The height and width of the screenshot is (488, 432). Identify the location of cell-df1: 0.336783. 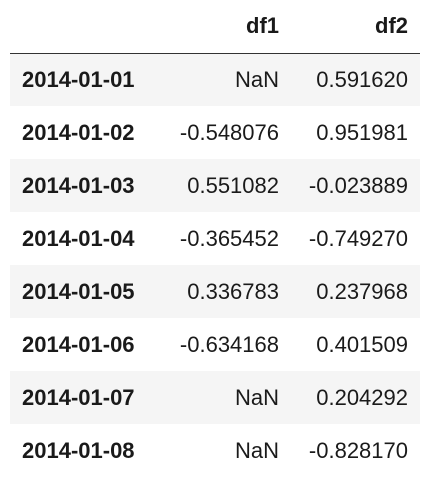
(233, 291).